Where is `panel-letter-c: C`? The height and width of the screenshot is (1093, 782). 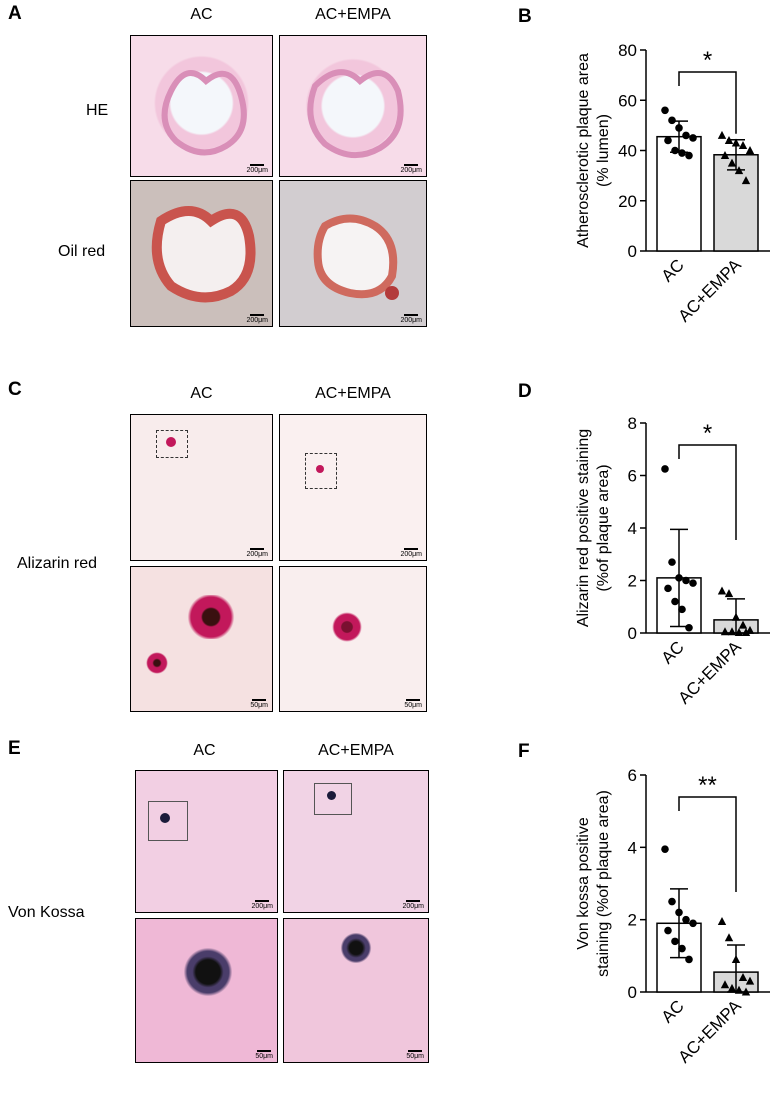 panel-letter-c: C is located at coordinates (15, 389).